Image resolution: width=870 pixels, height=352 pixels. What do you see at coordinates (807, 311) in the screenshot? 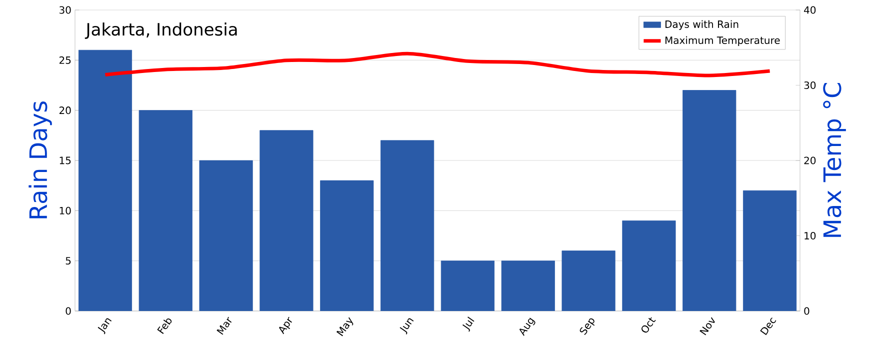
I see `y2-tick-label: 0` at bounding box center [807, 311].